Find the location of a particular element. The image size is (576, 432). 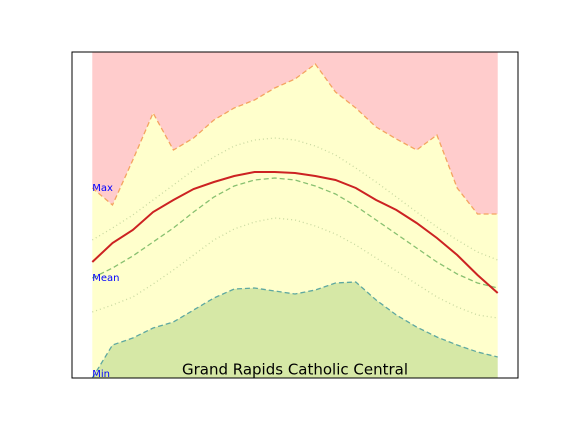

chart-title: Grand Rapids Catholic Central is located at coordinates (295, 370).